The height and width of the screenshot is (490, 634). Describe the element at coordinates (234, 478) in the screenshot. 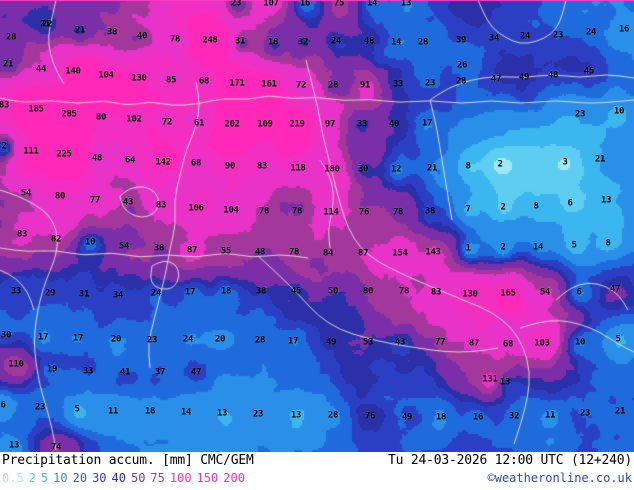

I see `legend-step-200: 200` at that location.